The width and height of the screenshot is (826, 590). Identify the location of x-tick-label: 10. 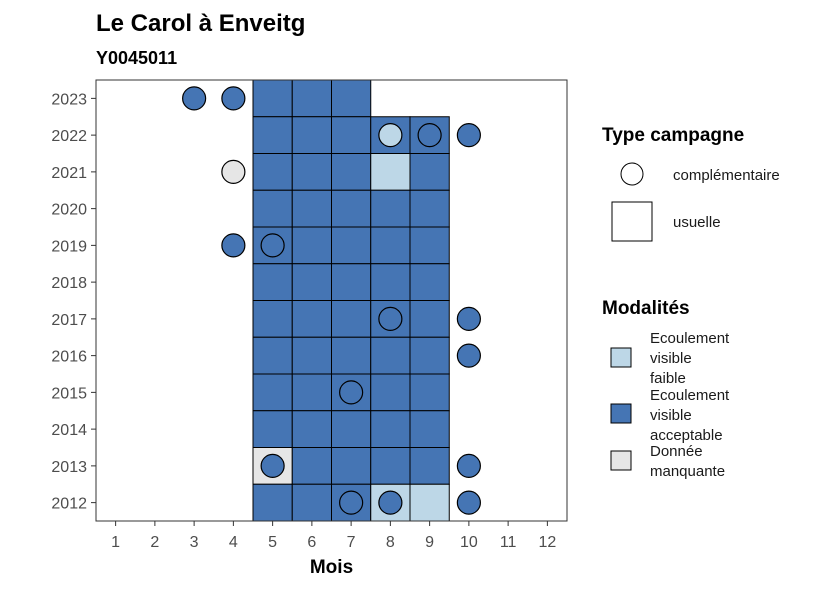
(469, 542).